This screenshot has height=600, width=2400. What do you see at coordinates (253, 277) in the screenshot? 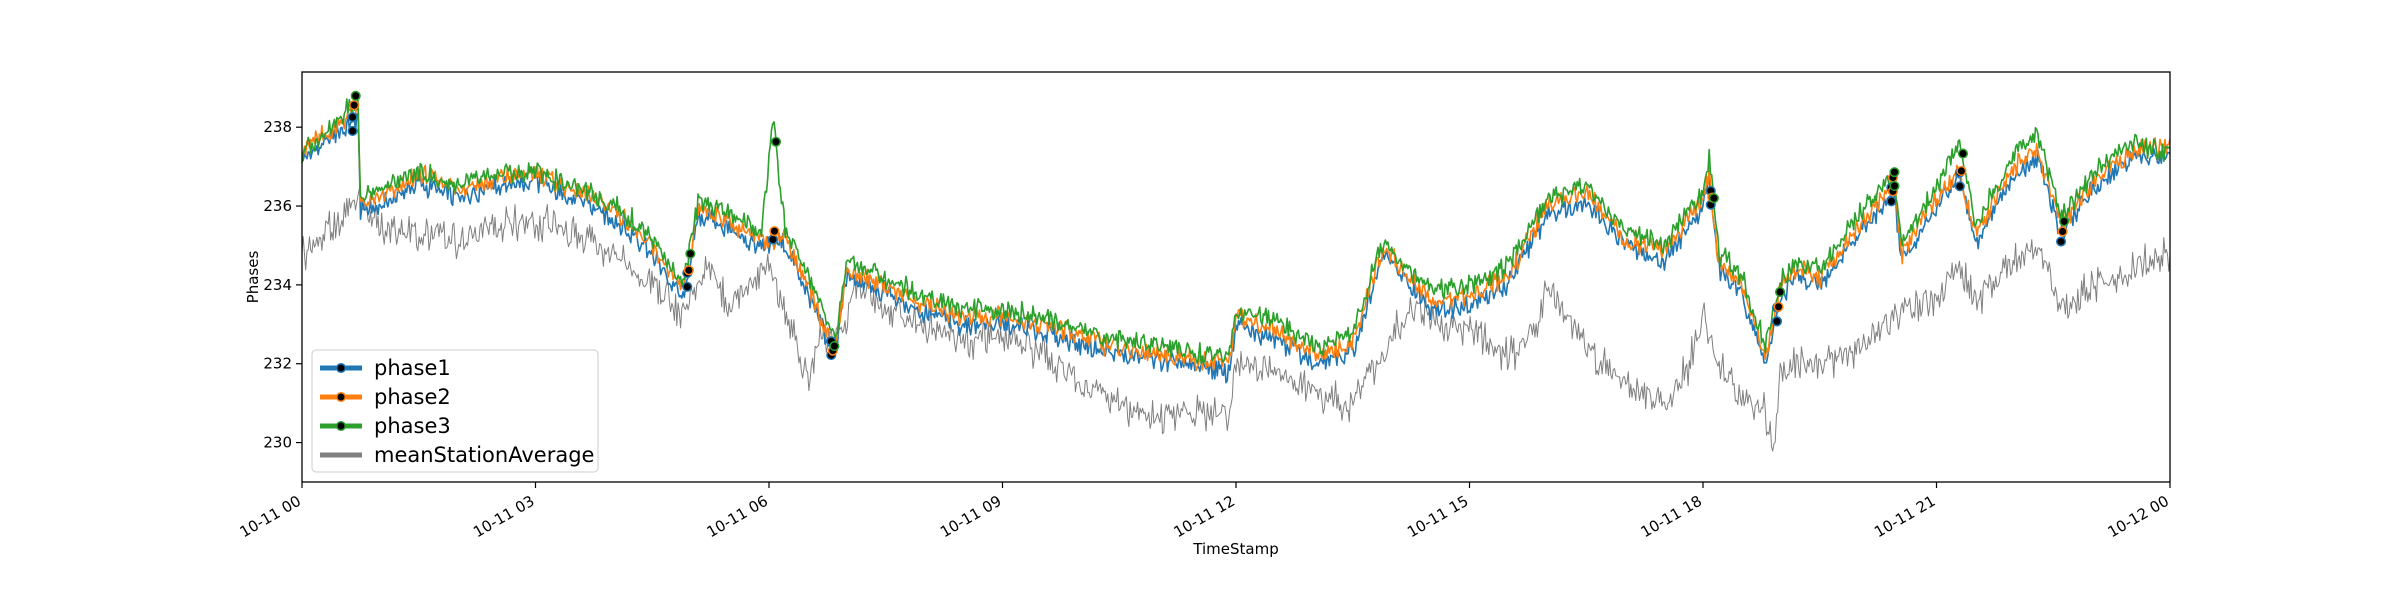
I see `y-axis-label: Phases` at bounding box center [253, 277].